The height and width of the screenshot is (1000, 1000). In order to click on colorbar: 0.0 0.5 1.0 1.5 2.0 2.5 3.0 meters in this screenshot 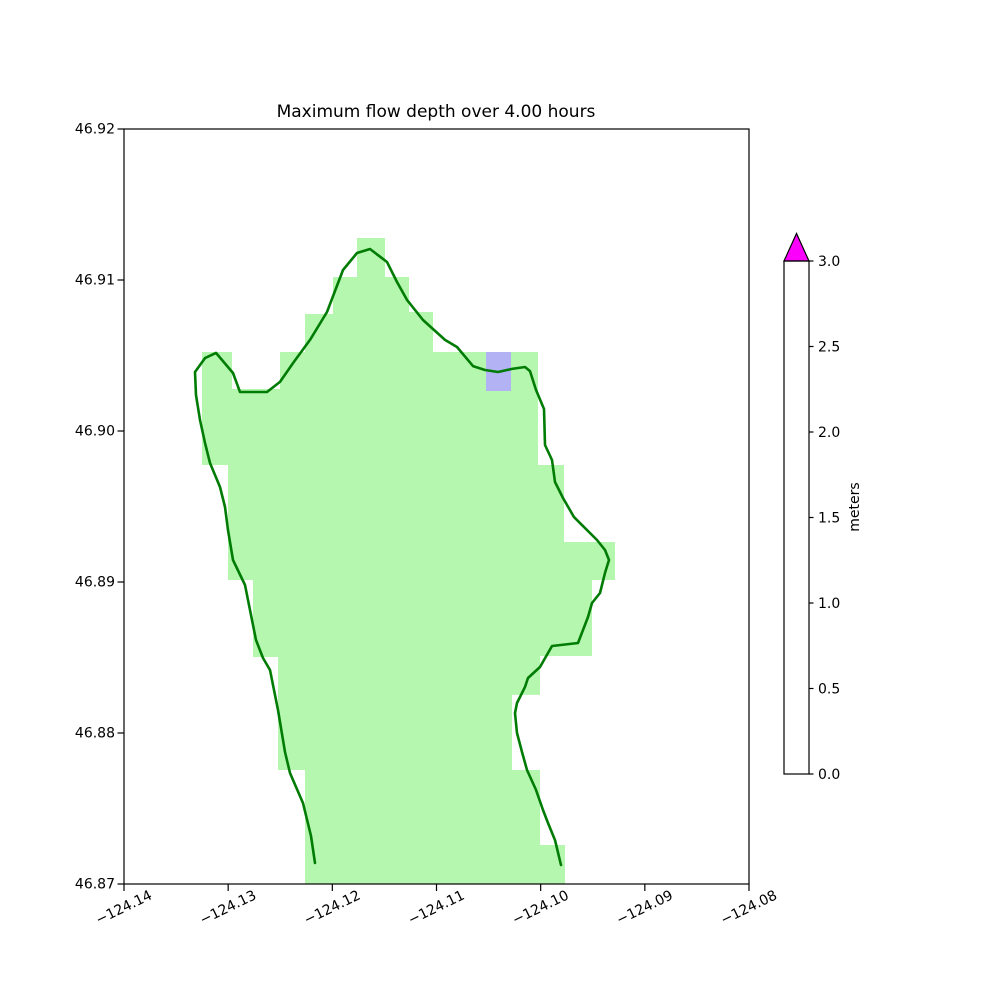, I will do `click(823, 507)`.